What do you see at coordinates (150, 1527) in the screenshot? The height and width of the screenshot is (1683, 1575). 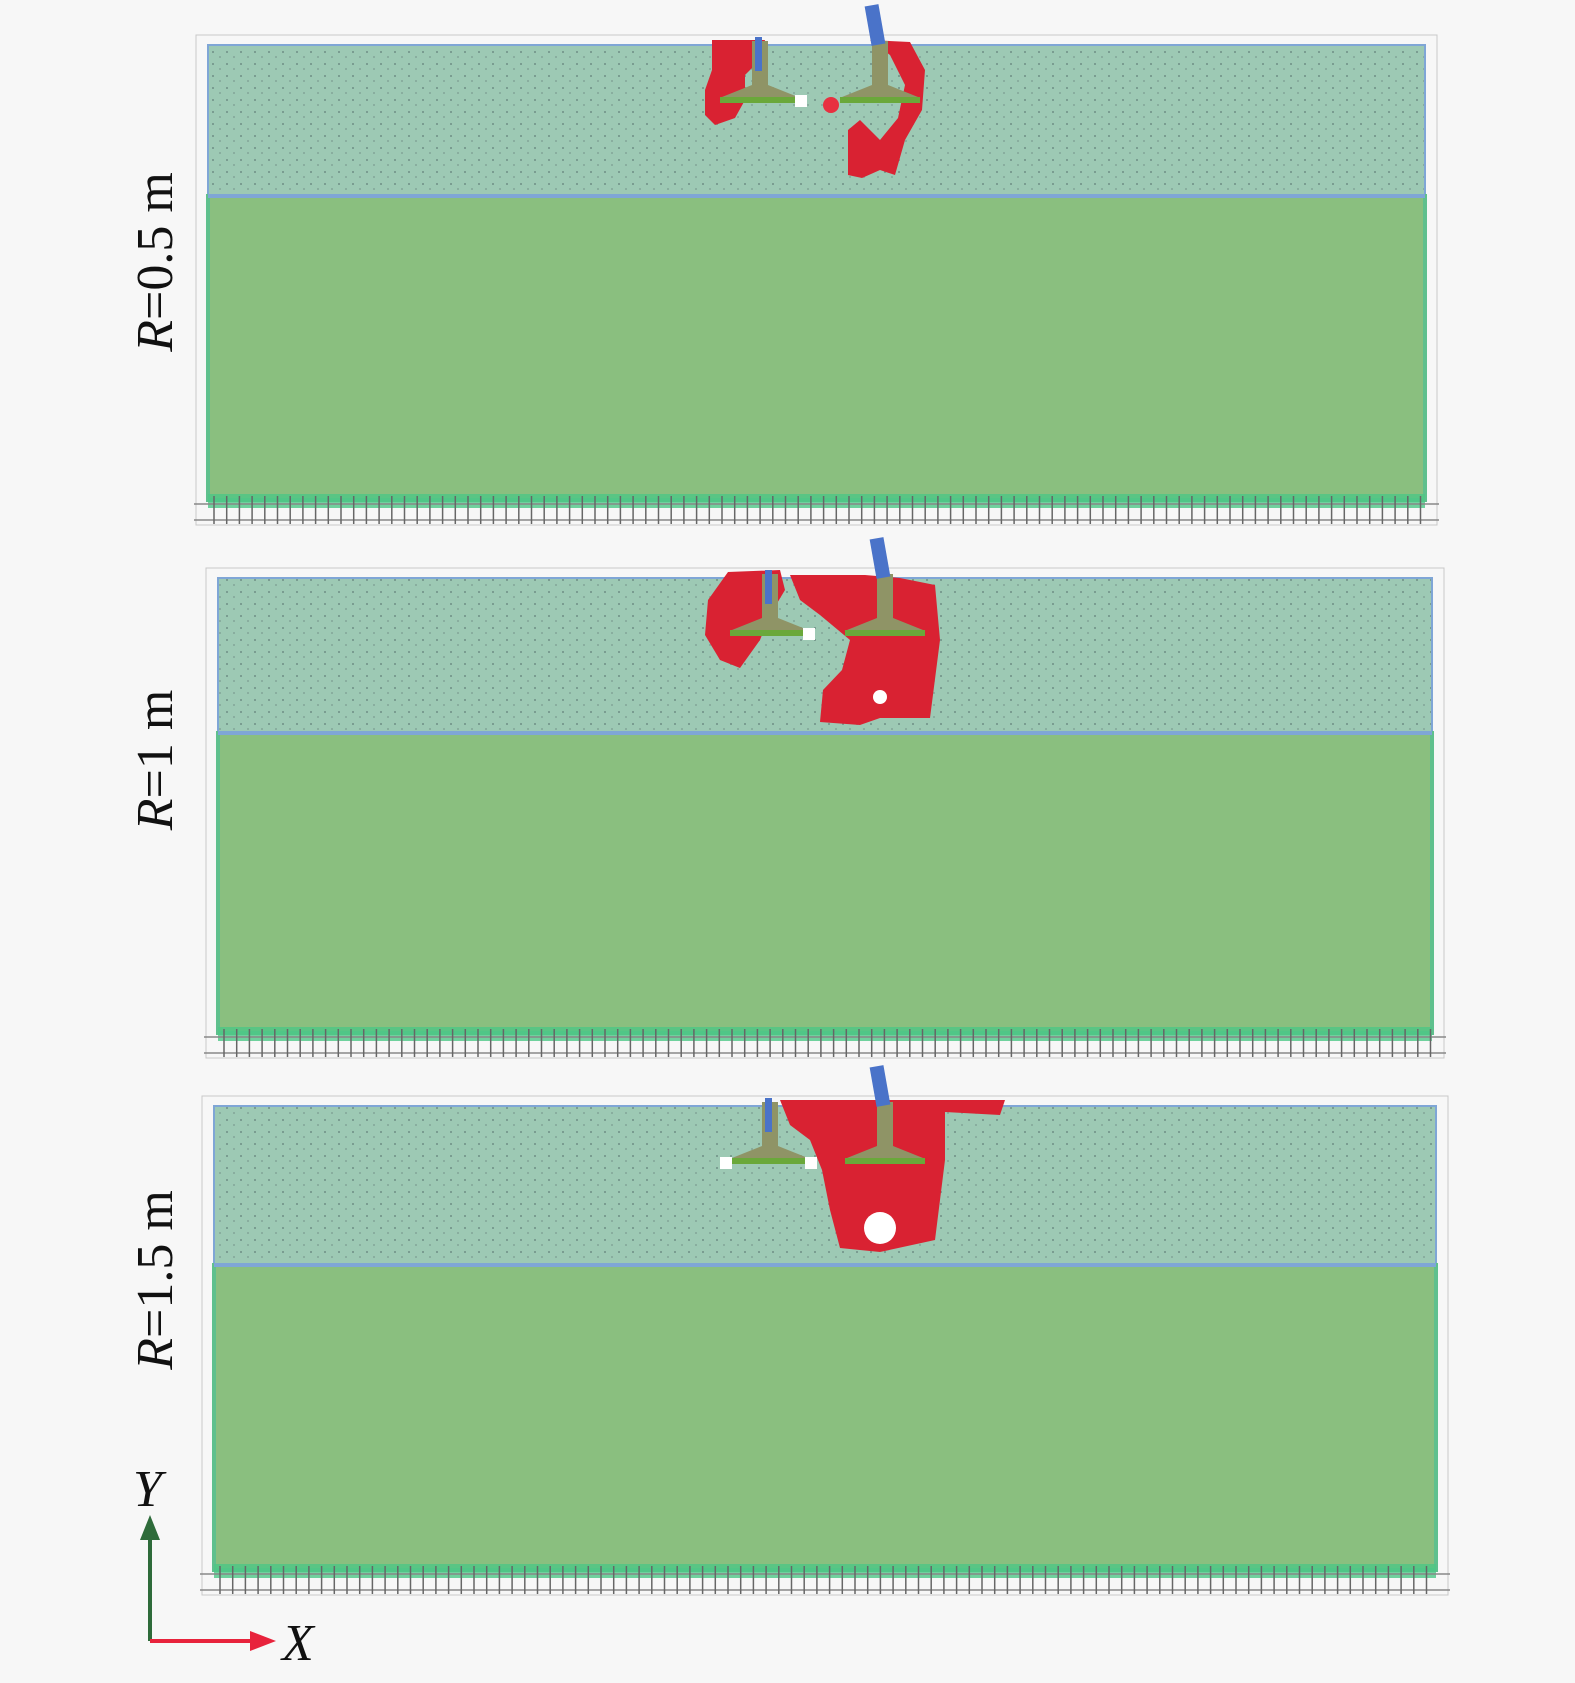 I see `y-arrowhead-icon` at bounding box center [150, 1527].